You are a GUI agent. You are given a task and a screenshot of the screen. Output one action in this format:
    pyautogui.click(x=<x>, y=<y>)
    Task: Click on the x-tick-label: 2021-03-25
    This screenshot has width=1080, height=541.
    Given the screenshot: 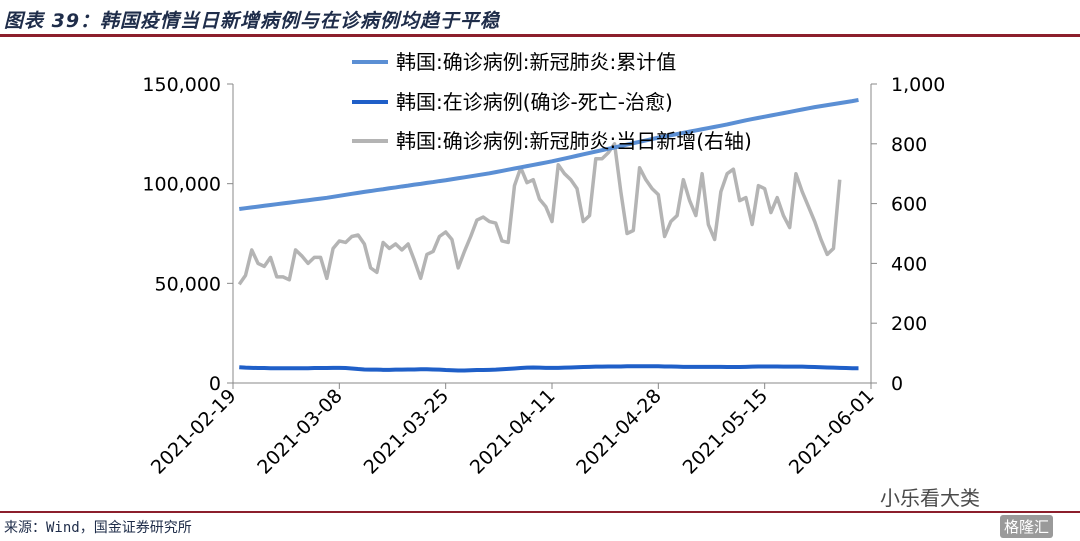 What is the action you would take?
    pyautogui.click(x=407, y=432)
    